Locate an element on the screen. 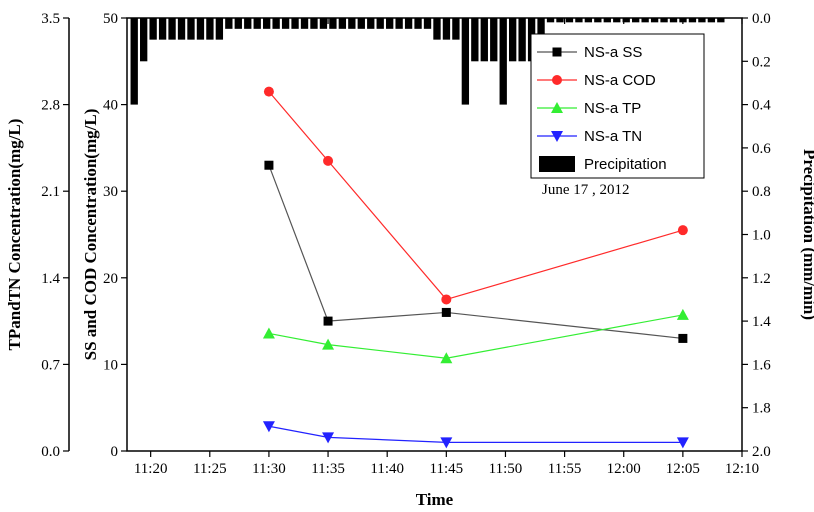  legend-marker-ns-a-ss is located at coordinates (557, 52).